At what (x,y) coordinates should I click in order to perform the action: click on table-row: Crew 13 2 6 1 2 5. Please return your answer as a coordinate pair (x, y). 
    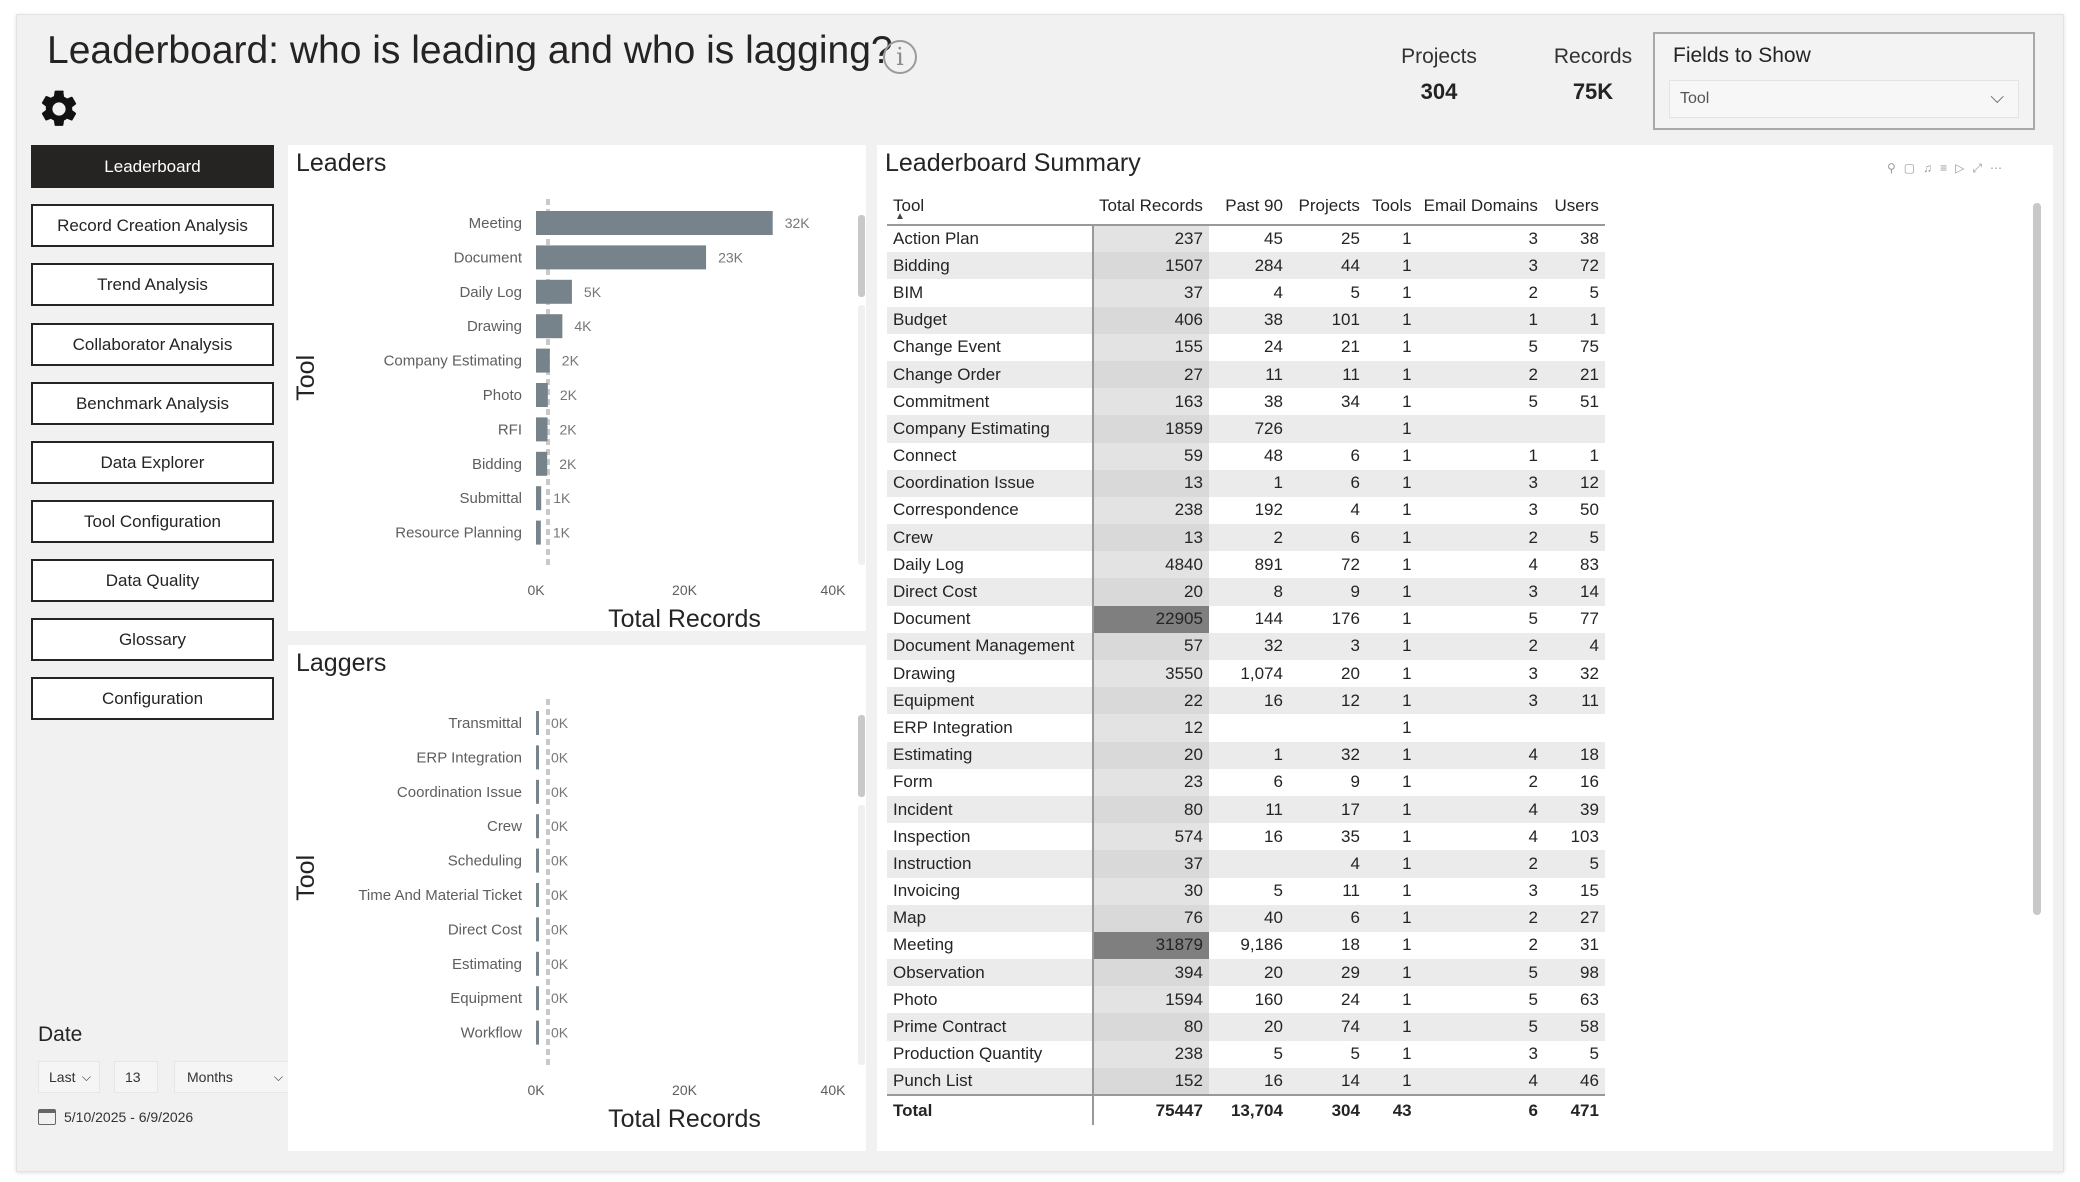
    Looking at the image, I should click on (1246, 538).